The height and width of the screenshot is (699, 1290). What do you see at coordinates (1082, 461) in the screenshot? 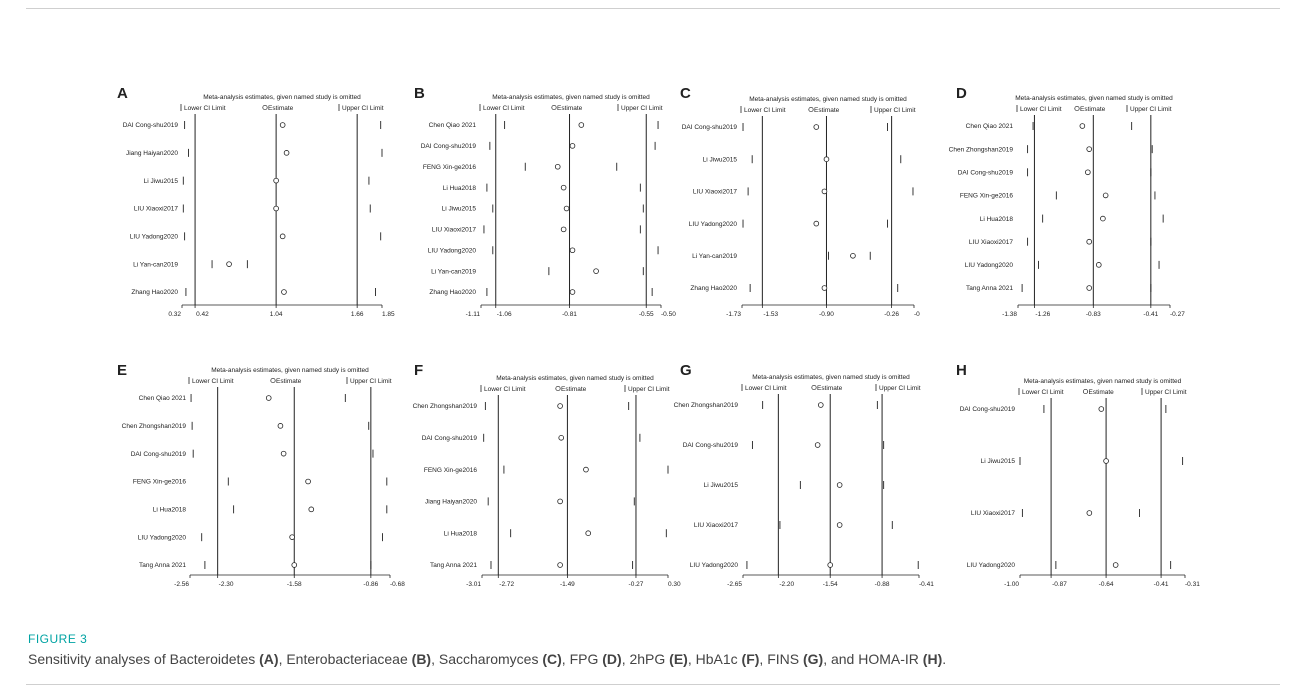
I see `study-row: Li Jiwu2015` at bounding box center [1082, 461].